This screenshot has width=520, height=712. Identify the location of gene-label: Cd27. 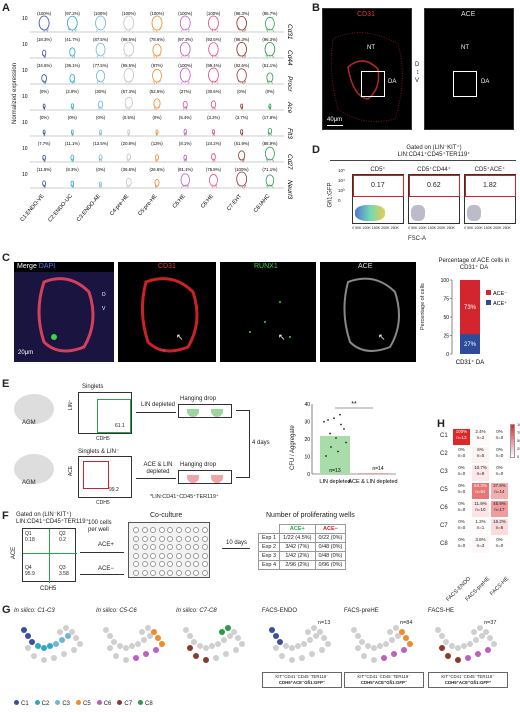
(289, 162).